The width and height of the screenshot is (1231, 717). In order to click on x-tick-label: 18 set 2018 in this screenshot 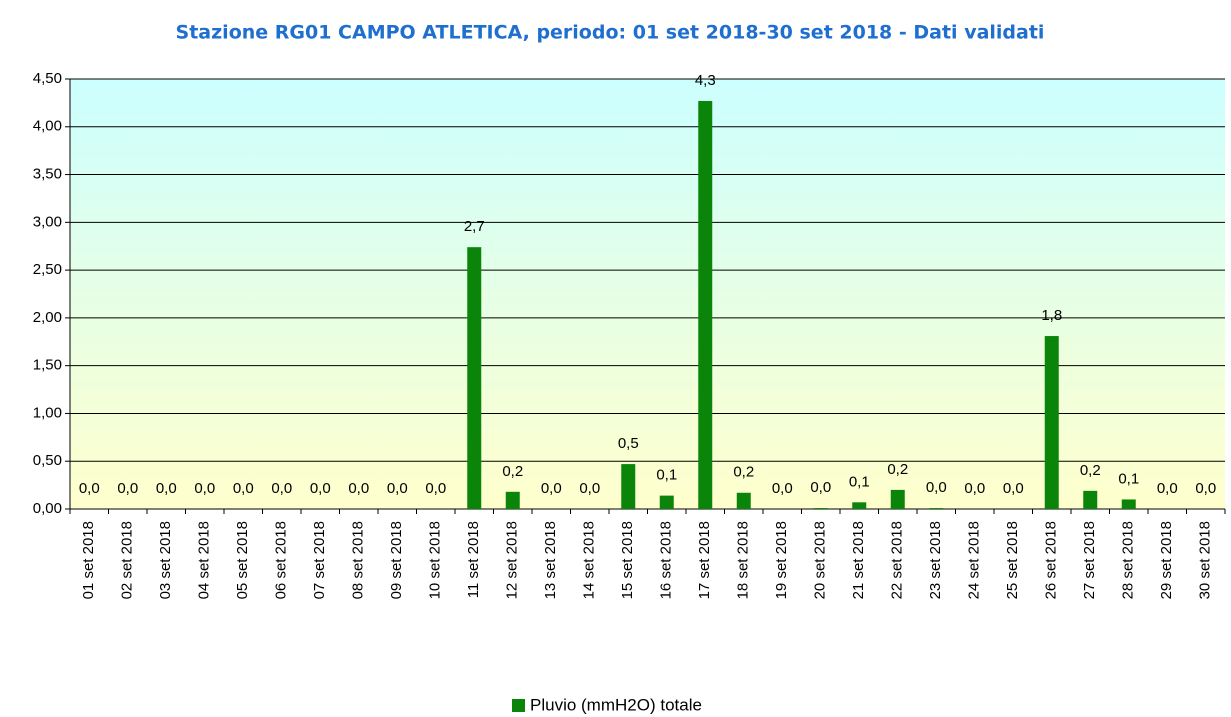, I will do `click(743, 560)`.